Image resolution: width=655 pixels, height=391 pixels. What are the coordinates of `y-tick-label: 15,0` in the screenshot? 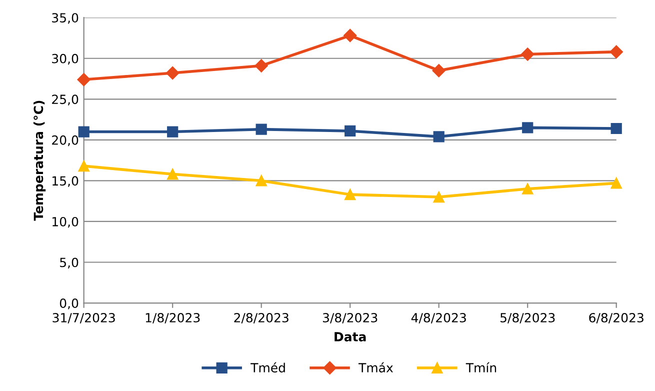 It's located at (65, 181).